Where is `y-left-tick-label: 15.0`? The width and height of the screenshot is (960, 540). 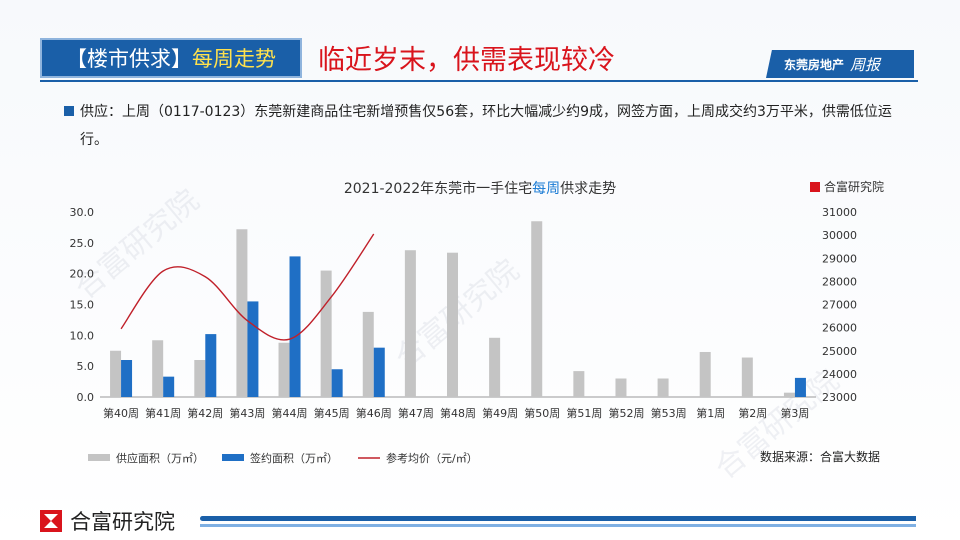 y-left-tick-label: 15.0 is located at coordinates (82, 305).